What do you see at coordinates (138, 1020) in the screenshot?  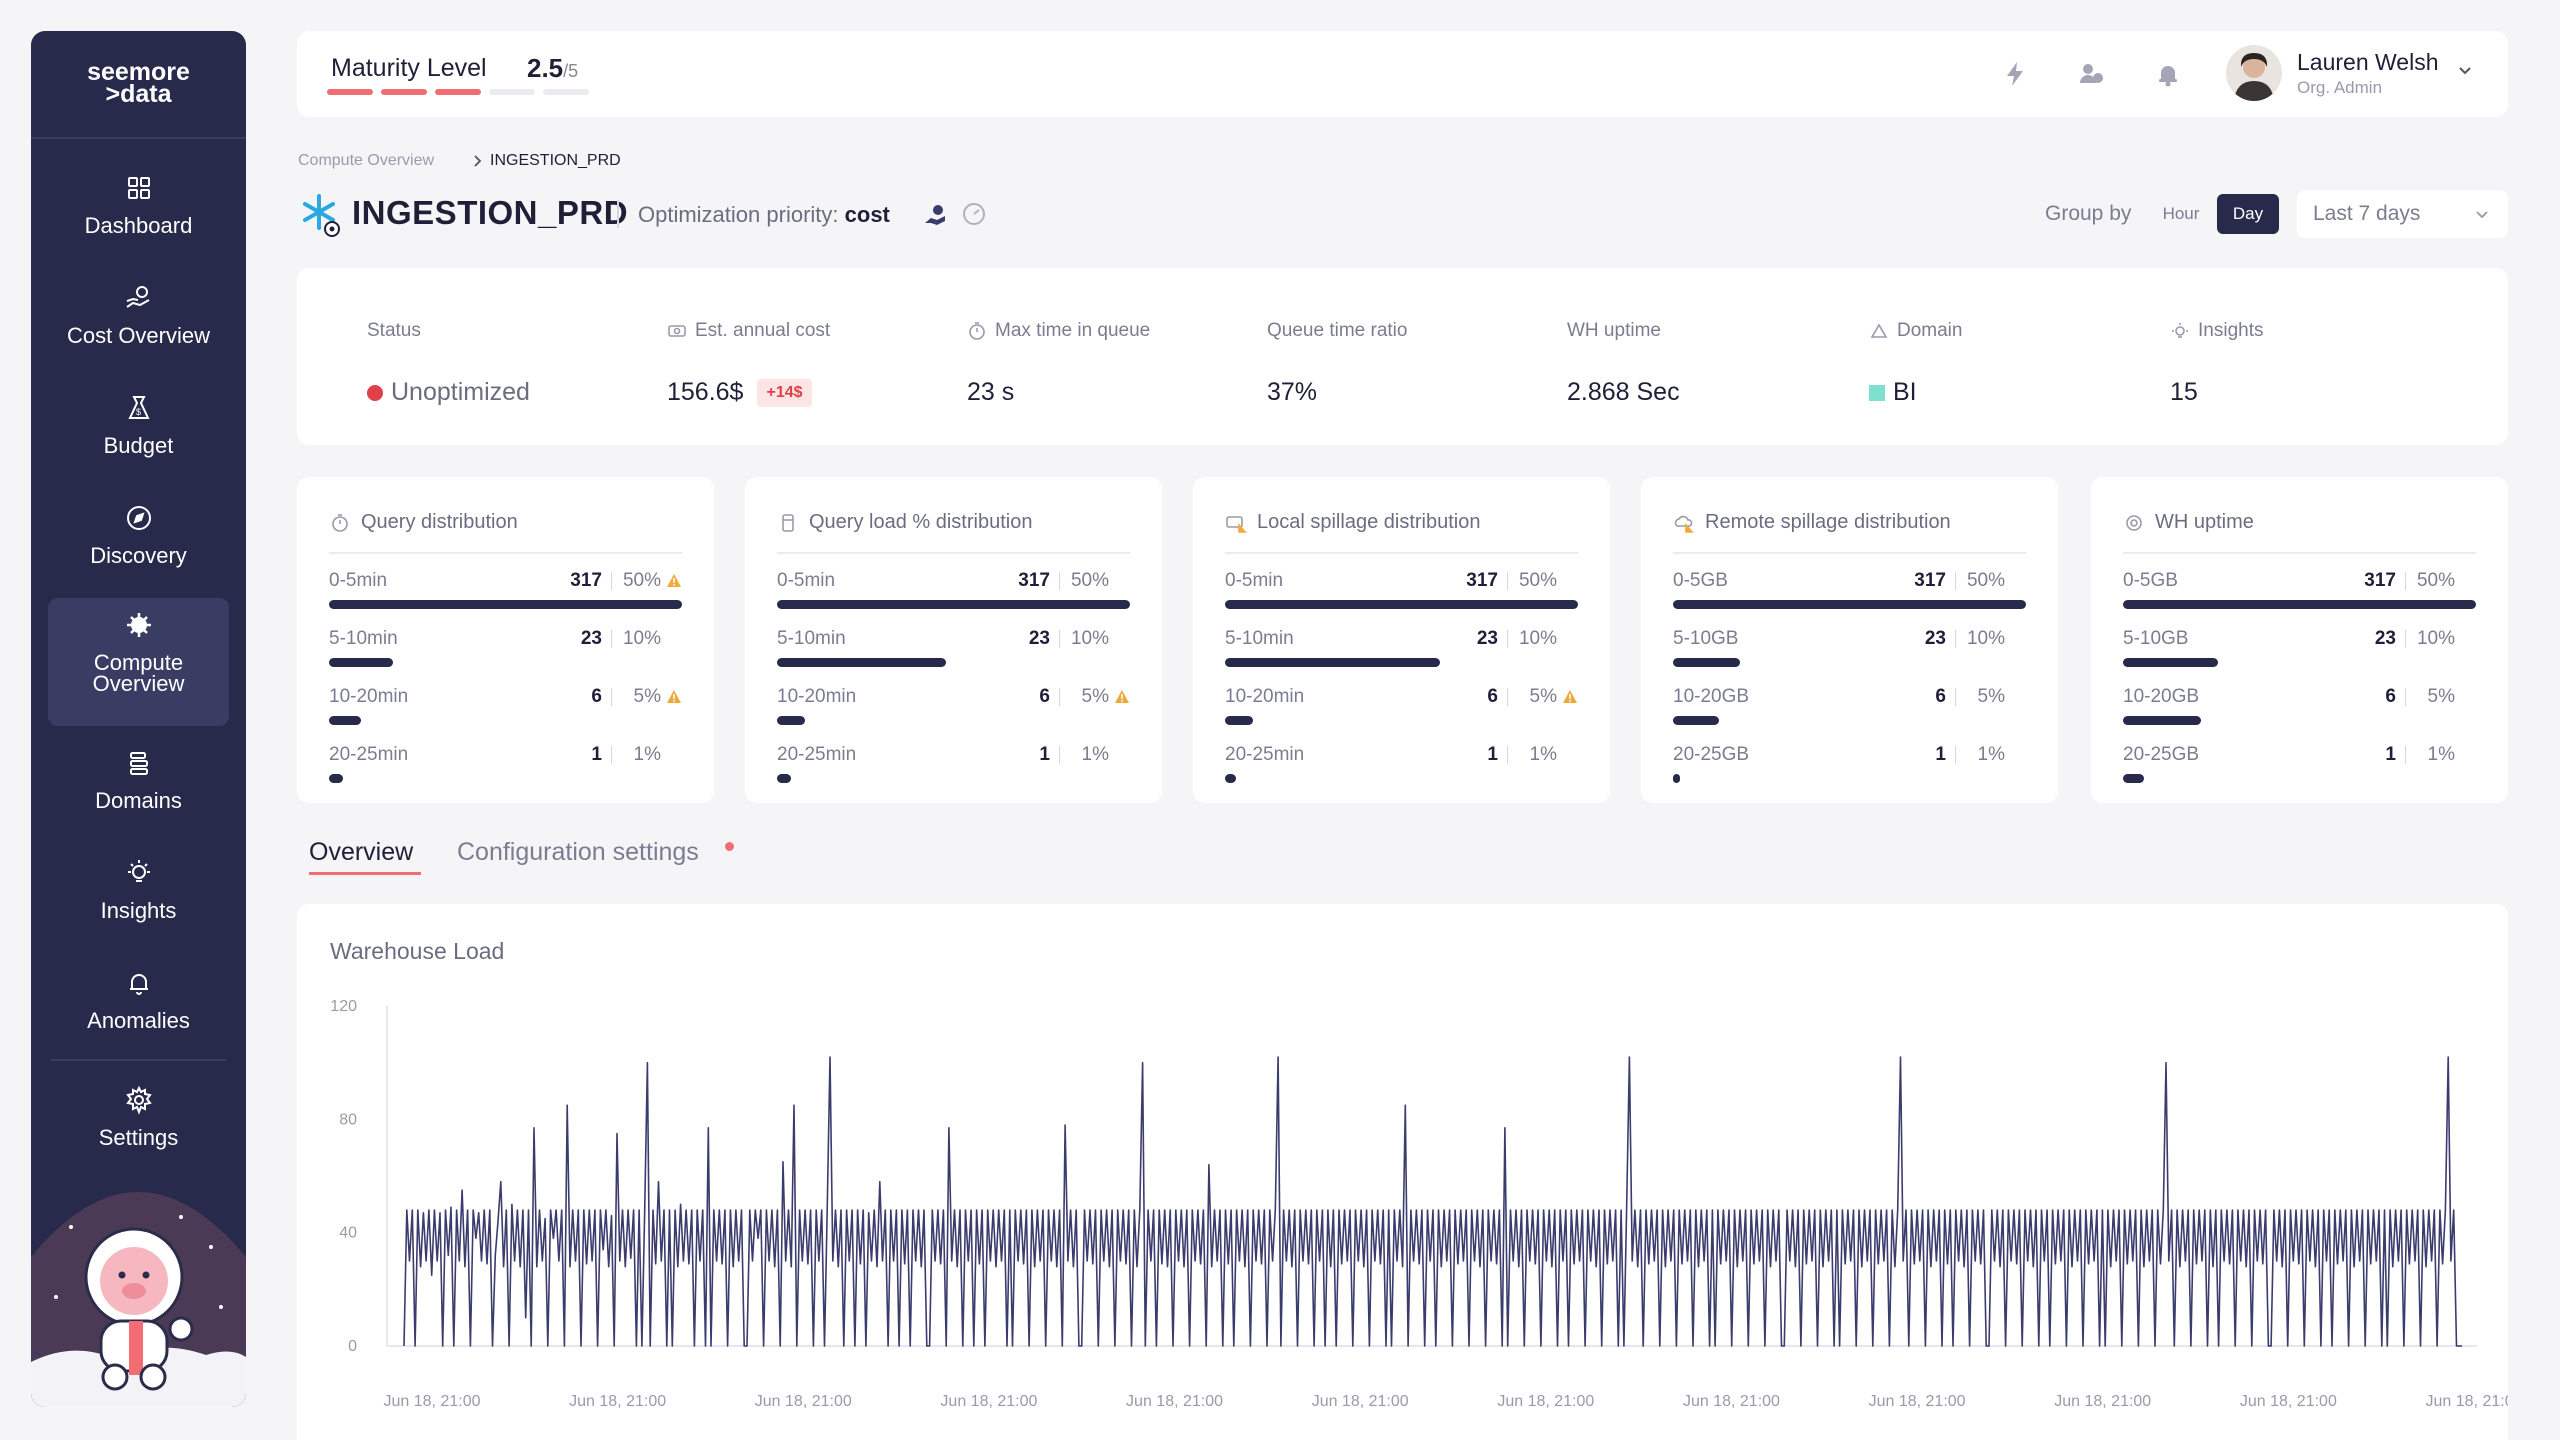 I see `sidebar-item-label: Anomalies` at bounding box center [138, 1020].